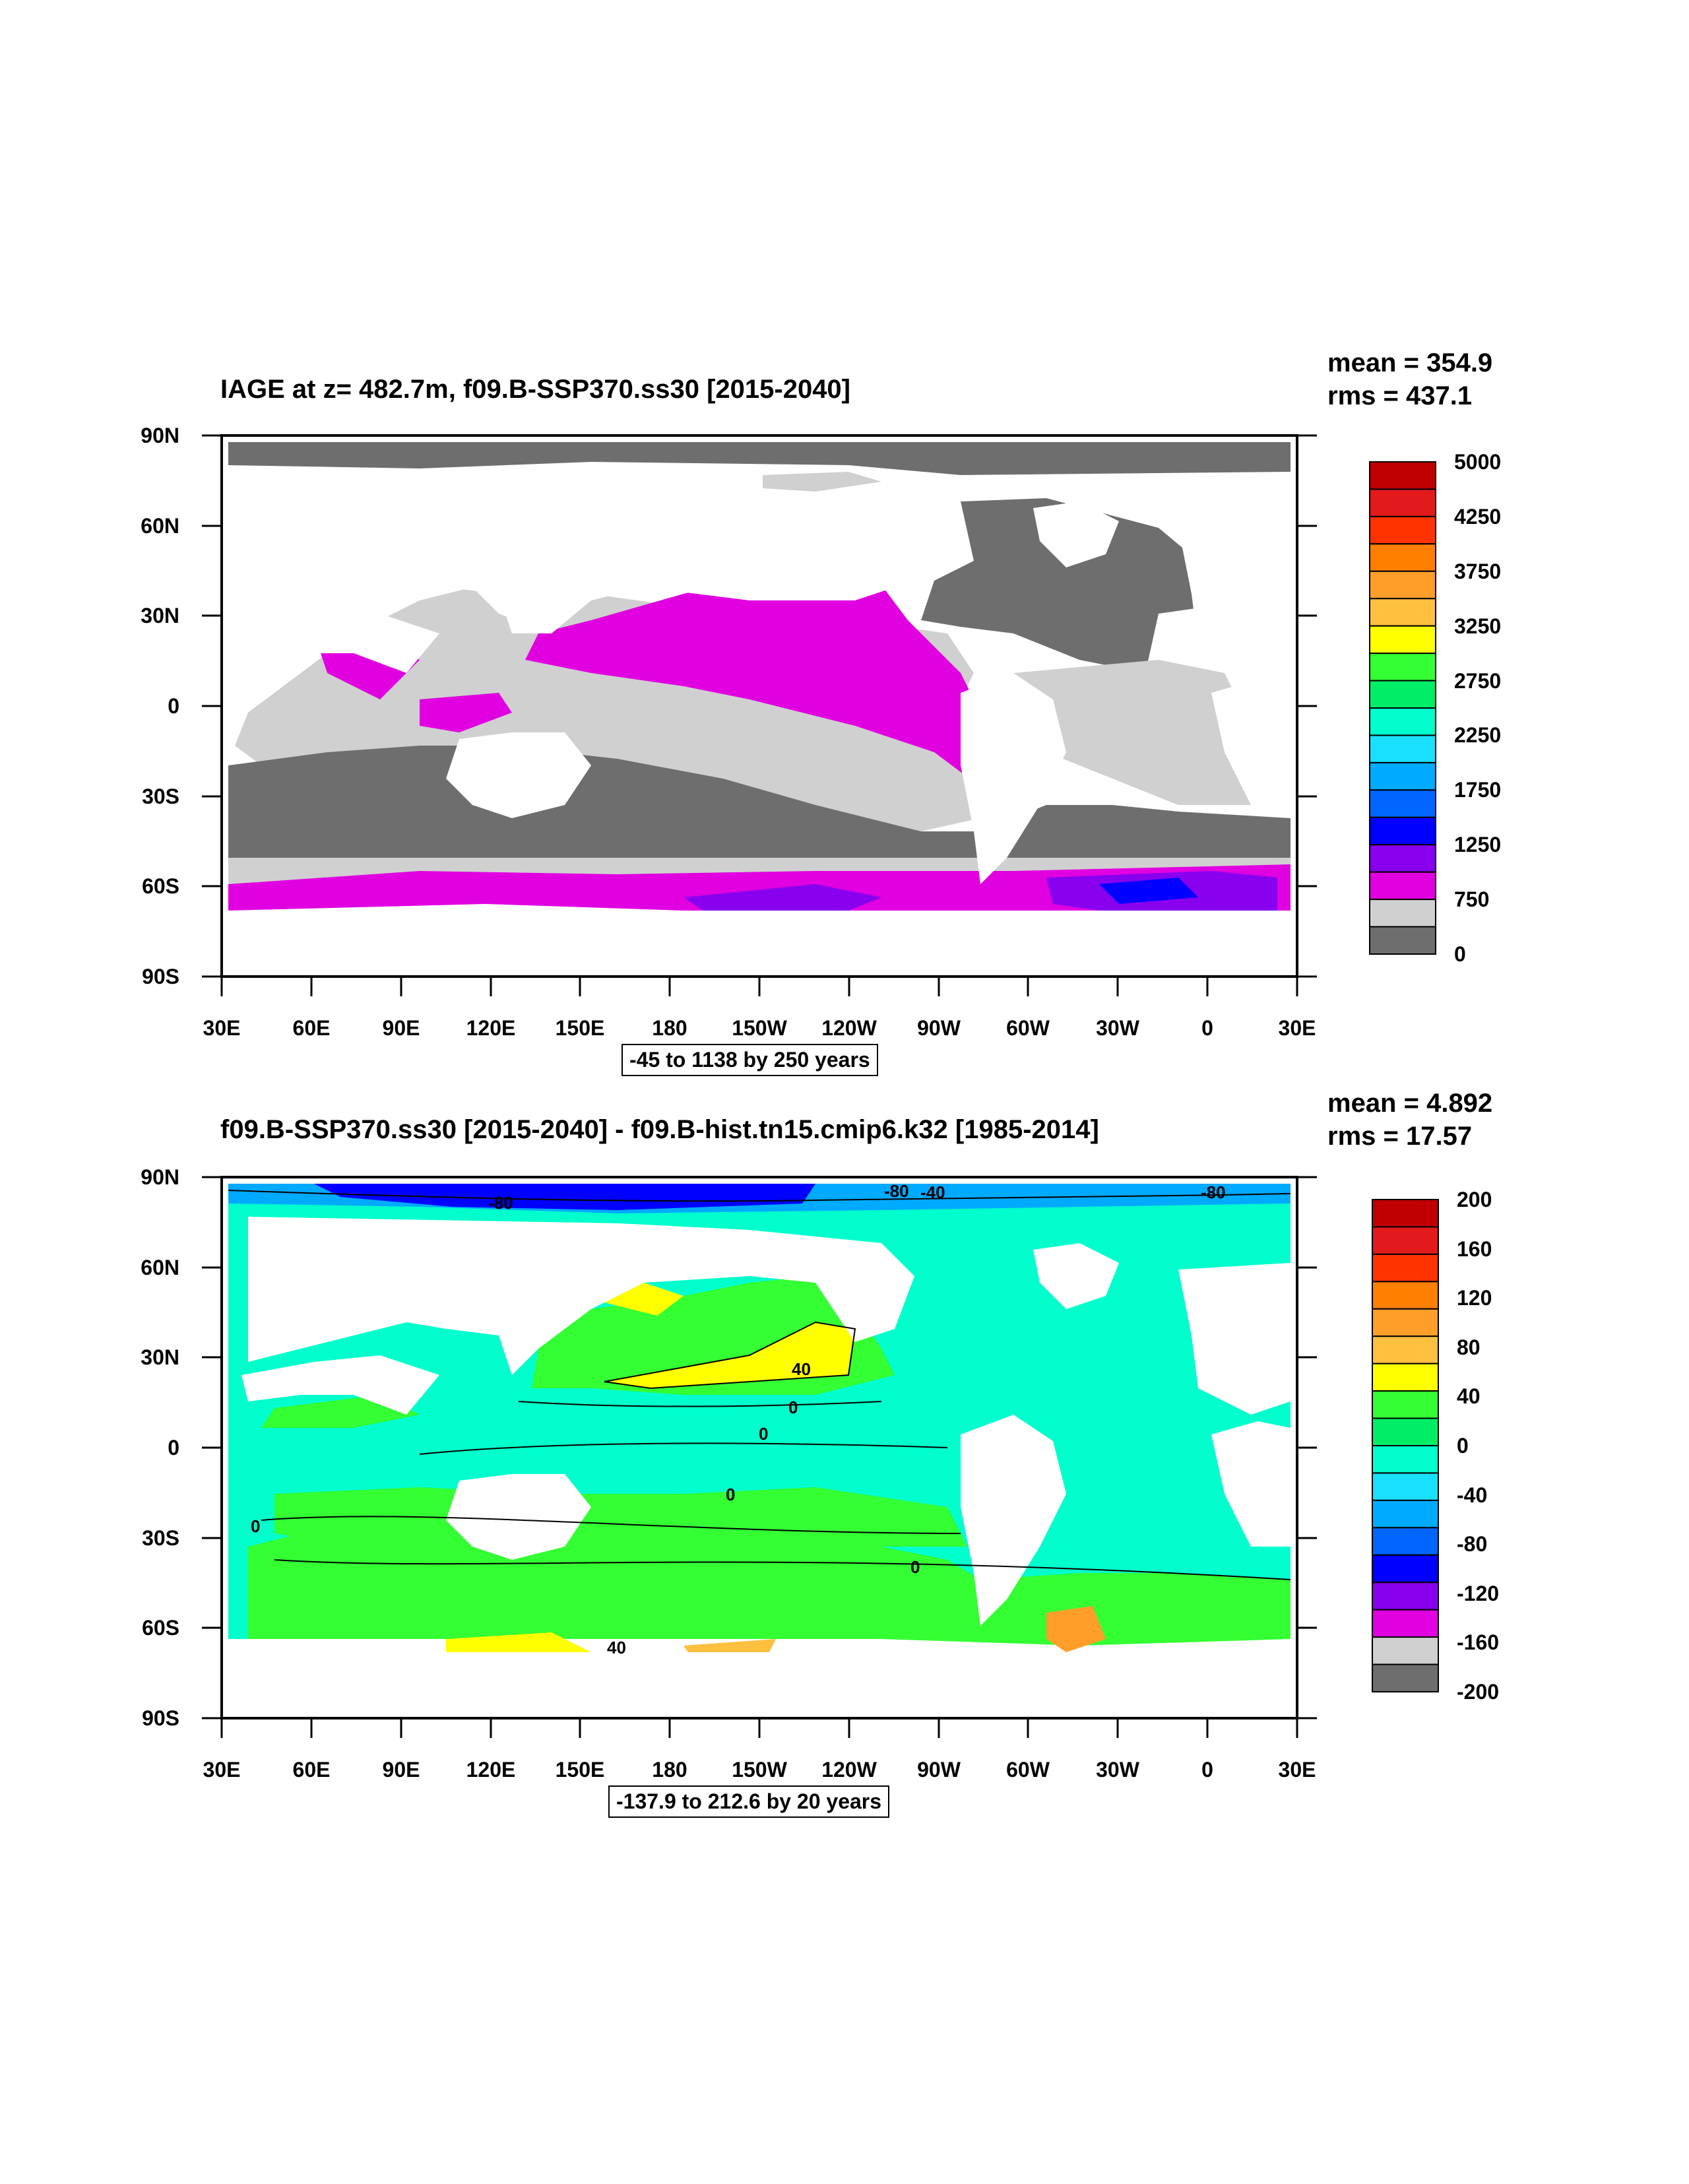 Image resolution: width=1689 pixels, height=2184 pixels. What do you see at coordinates (491, 1770) in the screenshot?
I see `lon-label-120e: 120E` at bounding box center [491, 1770].